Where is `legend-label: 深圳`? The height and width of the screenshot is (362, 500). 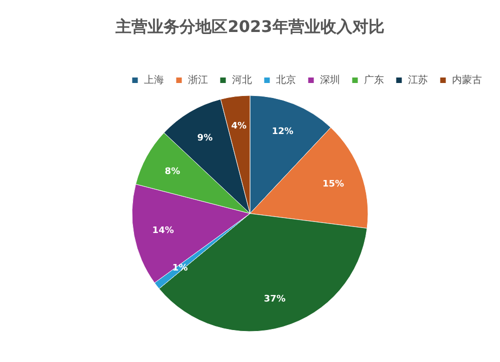
legend-label: 深圳 is located at coordinates (330, 80).